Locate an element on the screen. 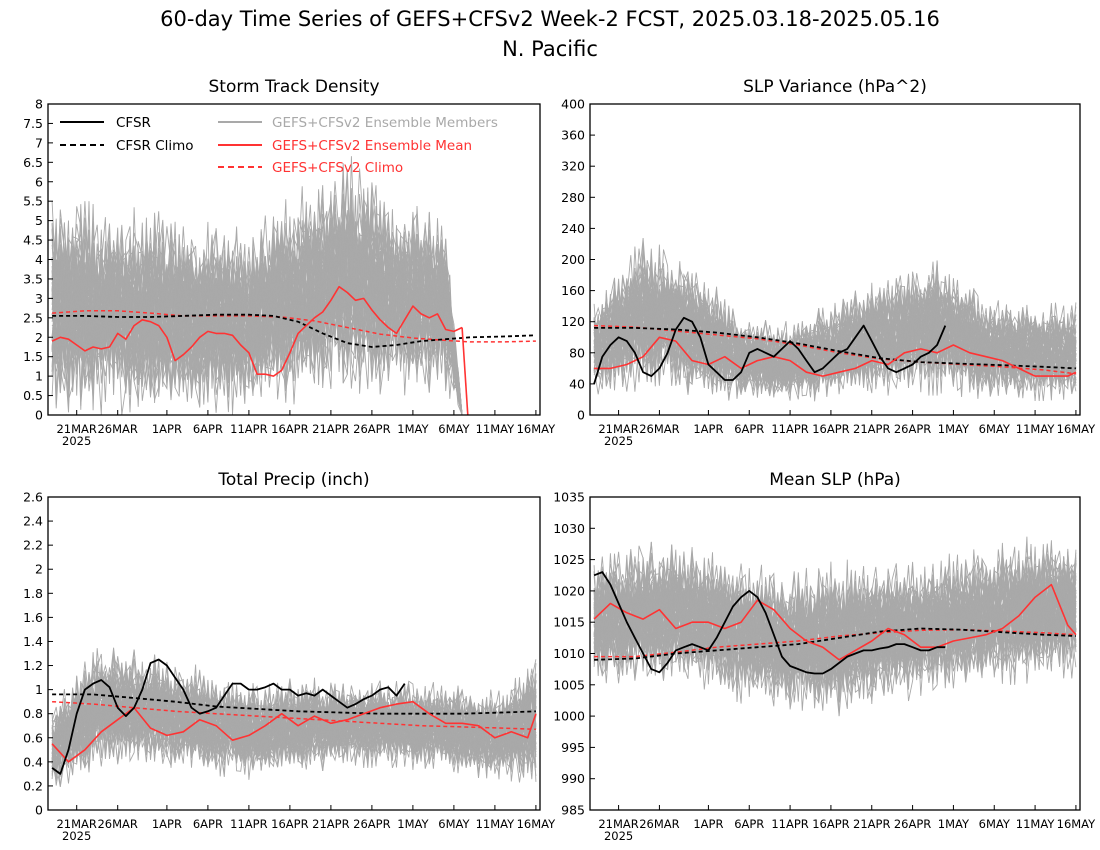  y-tick-label: 1.2 is located at coordinates (33, 665).